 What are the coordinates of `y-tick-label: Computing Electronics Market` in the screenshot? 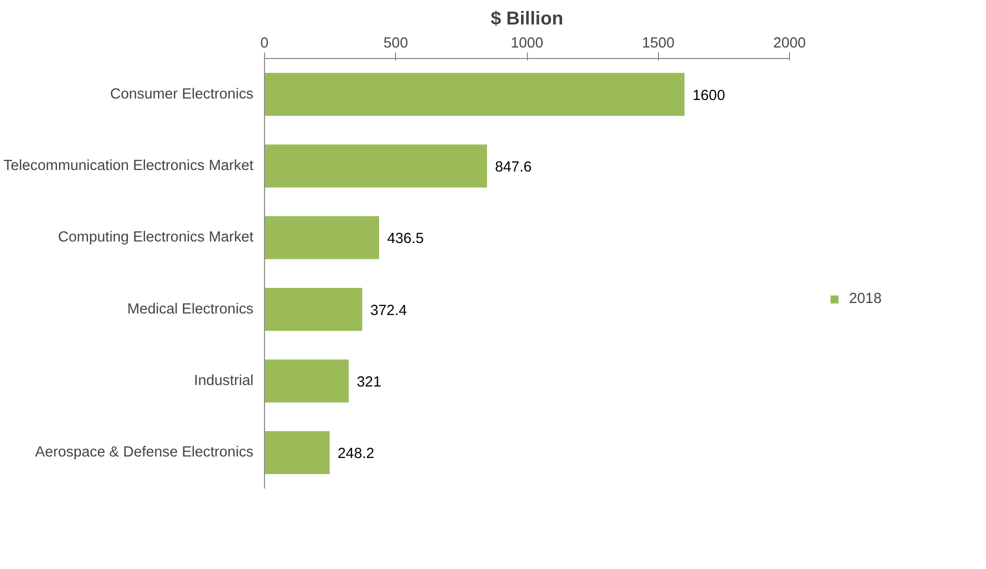 It's located at (156, 238).